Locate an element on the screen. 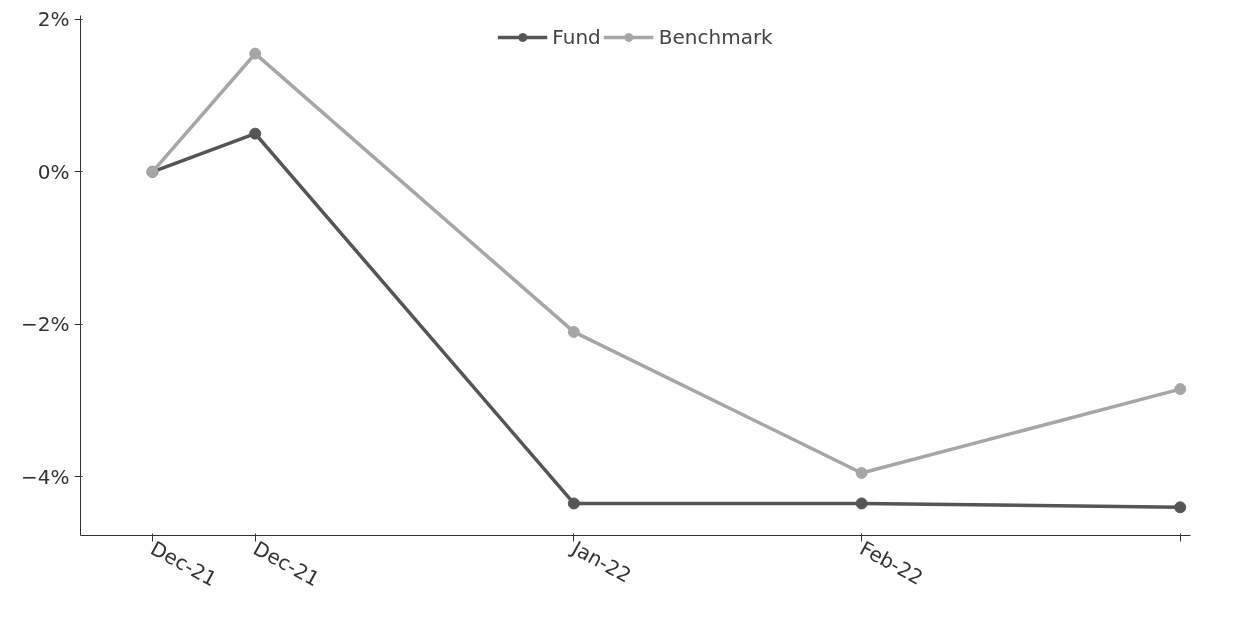  y-tick-label: 0% is located at coordinates (53, 171).